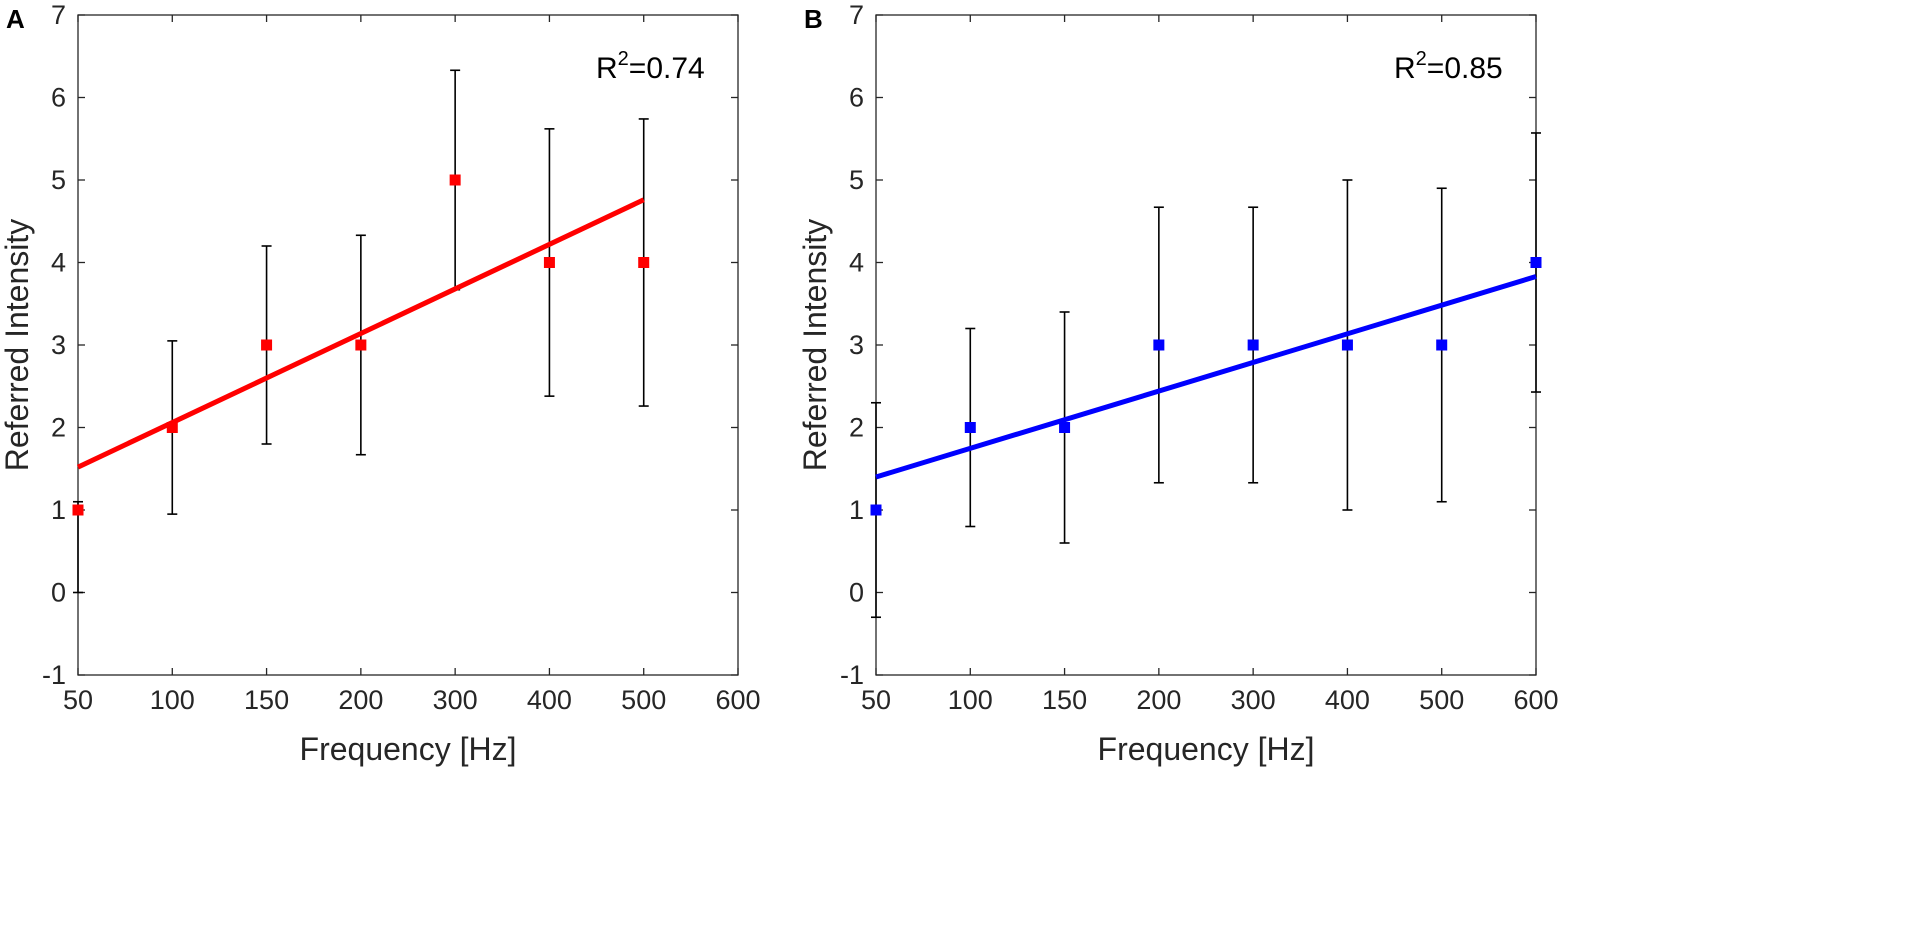 The width and height of the screenshot is (1923, 952). I want to click on r-squared-annotation: R2=0.85, so click(1448, 66).